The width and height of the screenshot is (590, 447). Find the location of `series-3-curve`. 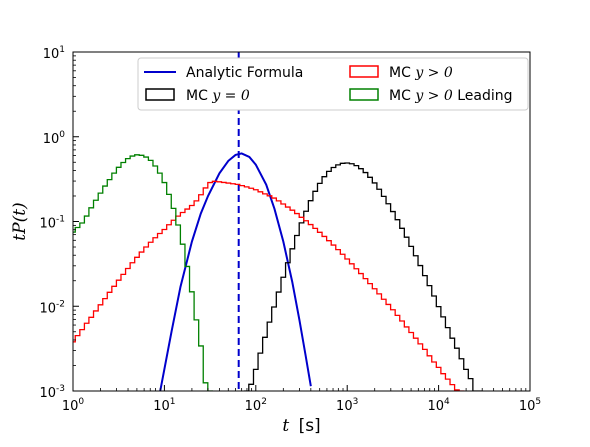

series-3-curve is located at coordinates (143, 272).